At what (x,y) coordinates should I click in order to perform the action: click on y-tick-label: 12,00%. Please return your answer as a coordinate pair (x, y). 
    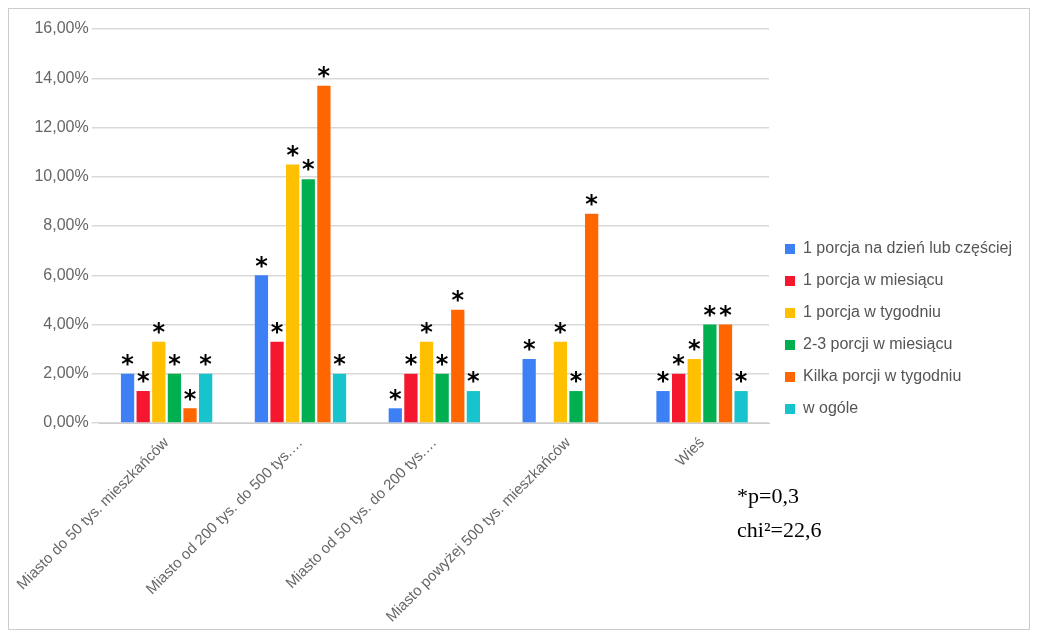
    Looking at the image, I should click on (61, 126).